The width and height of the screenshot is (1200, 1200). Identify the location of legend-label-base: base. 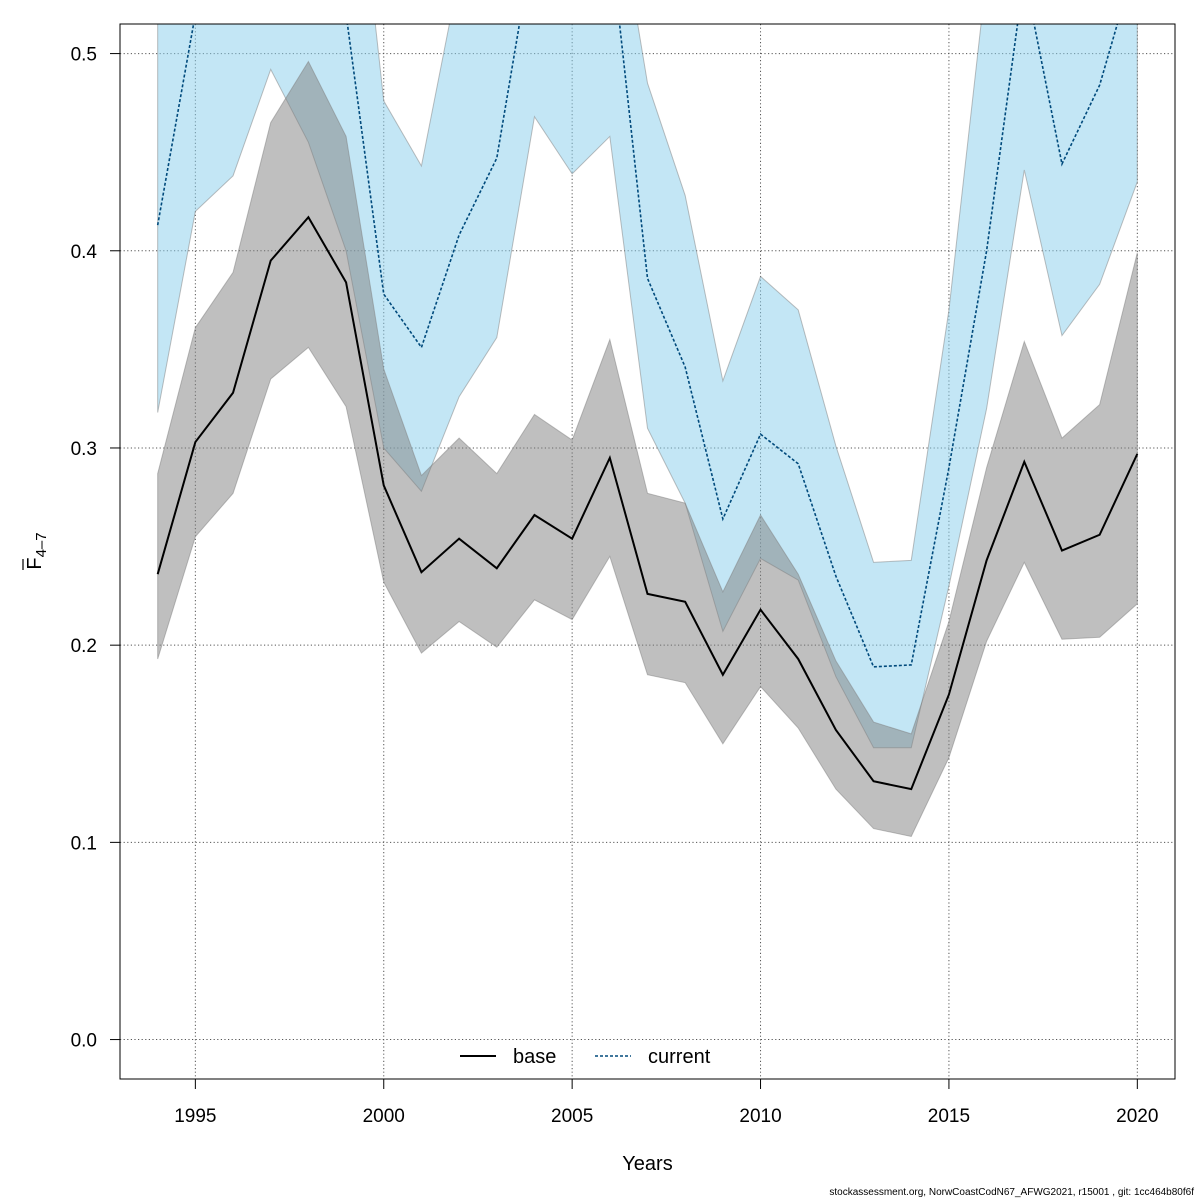
(534, 1057).